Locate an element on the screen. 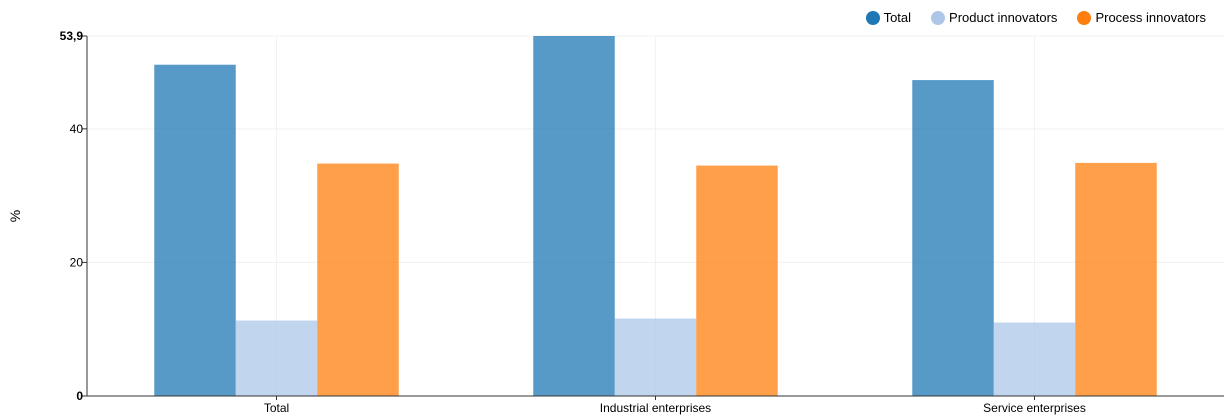 The image size is (1224, 417). y-tick-label: 53,9 is located at coordinates (72, 36).